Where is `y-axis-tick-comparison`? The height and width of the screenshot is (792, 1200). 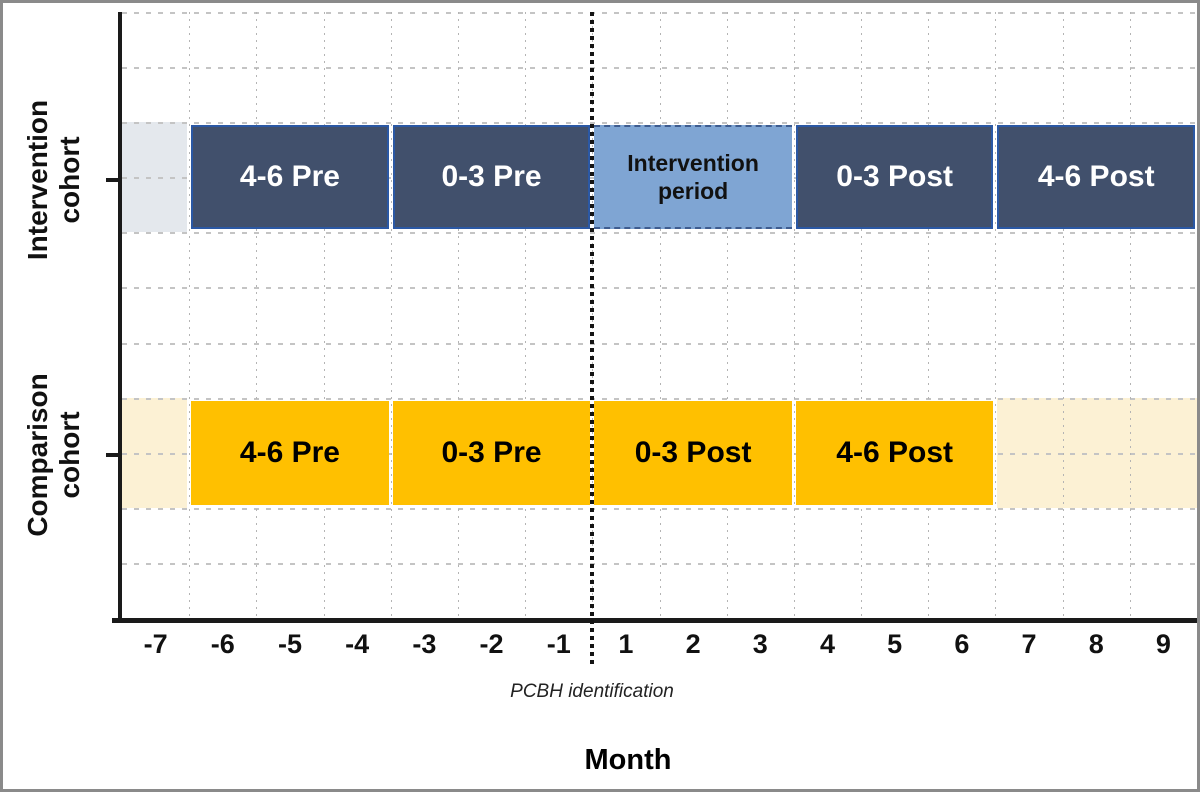 y-axis-tick-comparison is located at coordinates (115, 455).